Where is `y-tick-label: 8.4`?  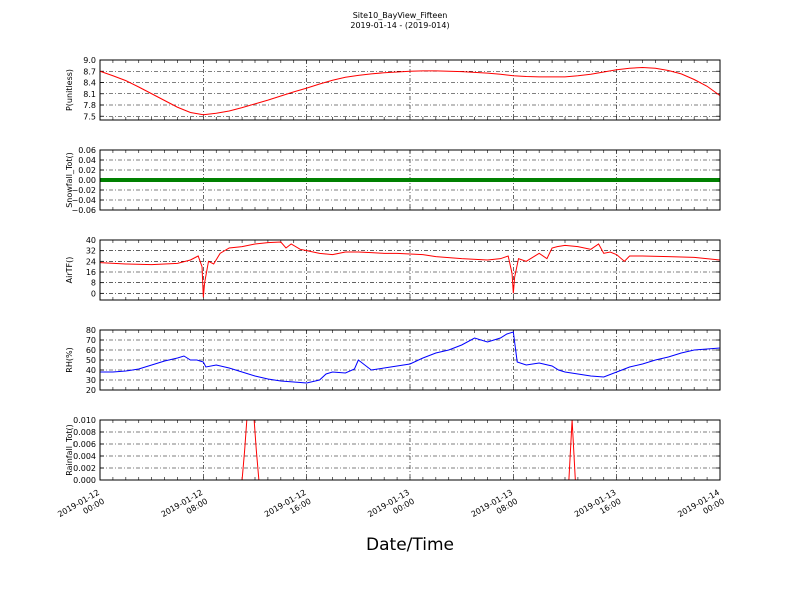 y-tick-label: 8.4 is located at coordinates (89, 83).